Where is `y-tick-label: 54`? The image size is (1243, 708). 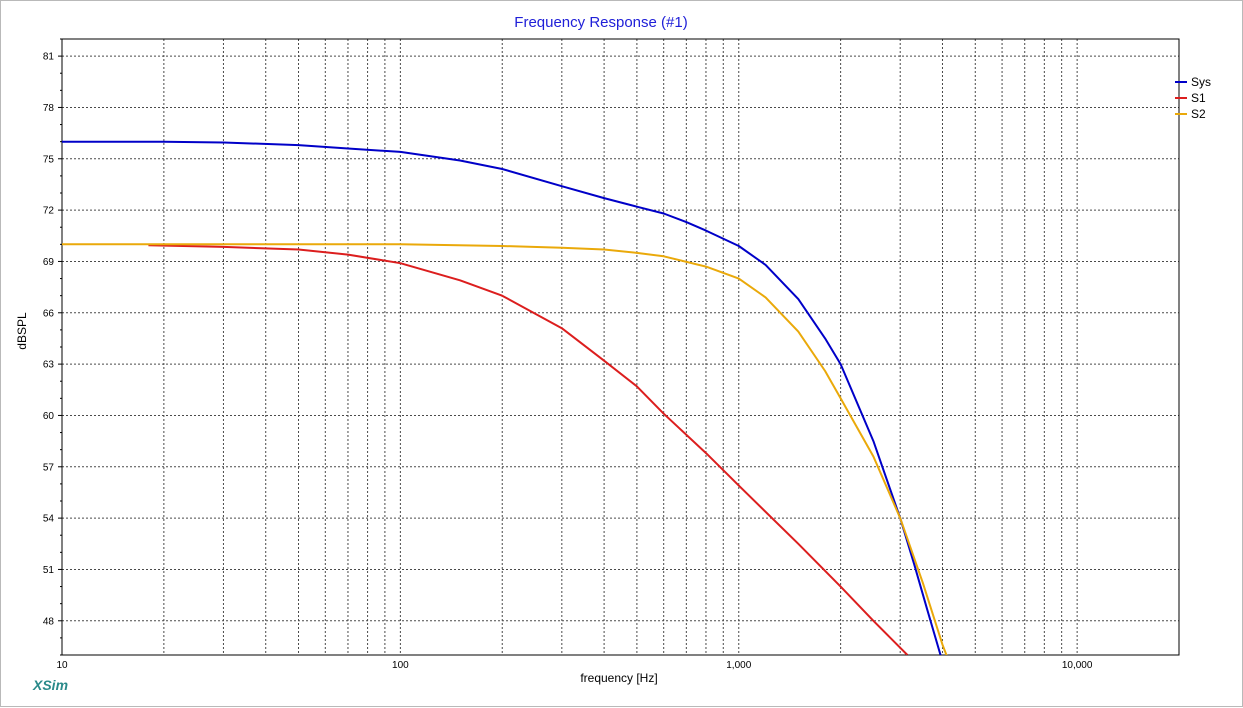
y-tick-label: 54 is located at coordinates (49, 519).